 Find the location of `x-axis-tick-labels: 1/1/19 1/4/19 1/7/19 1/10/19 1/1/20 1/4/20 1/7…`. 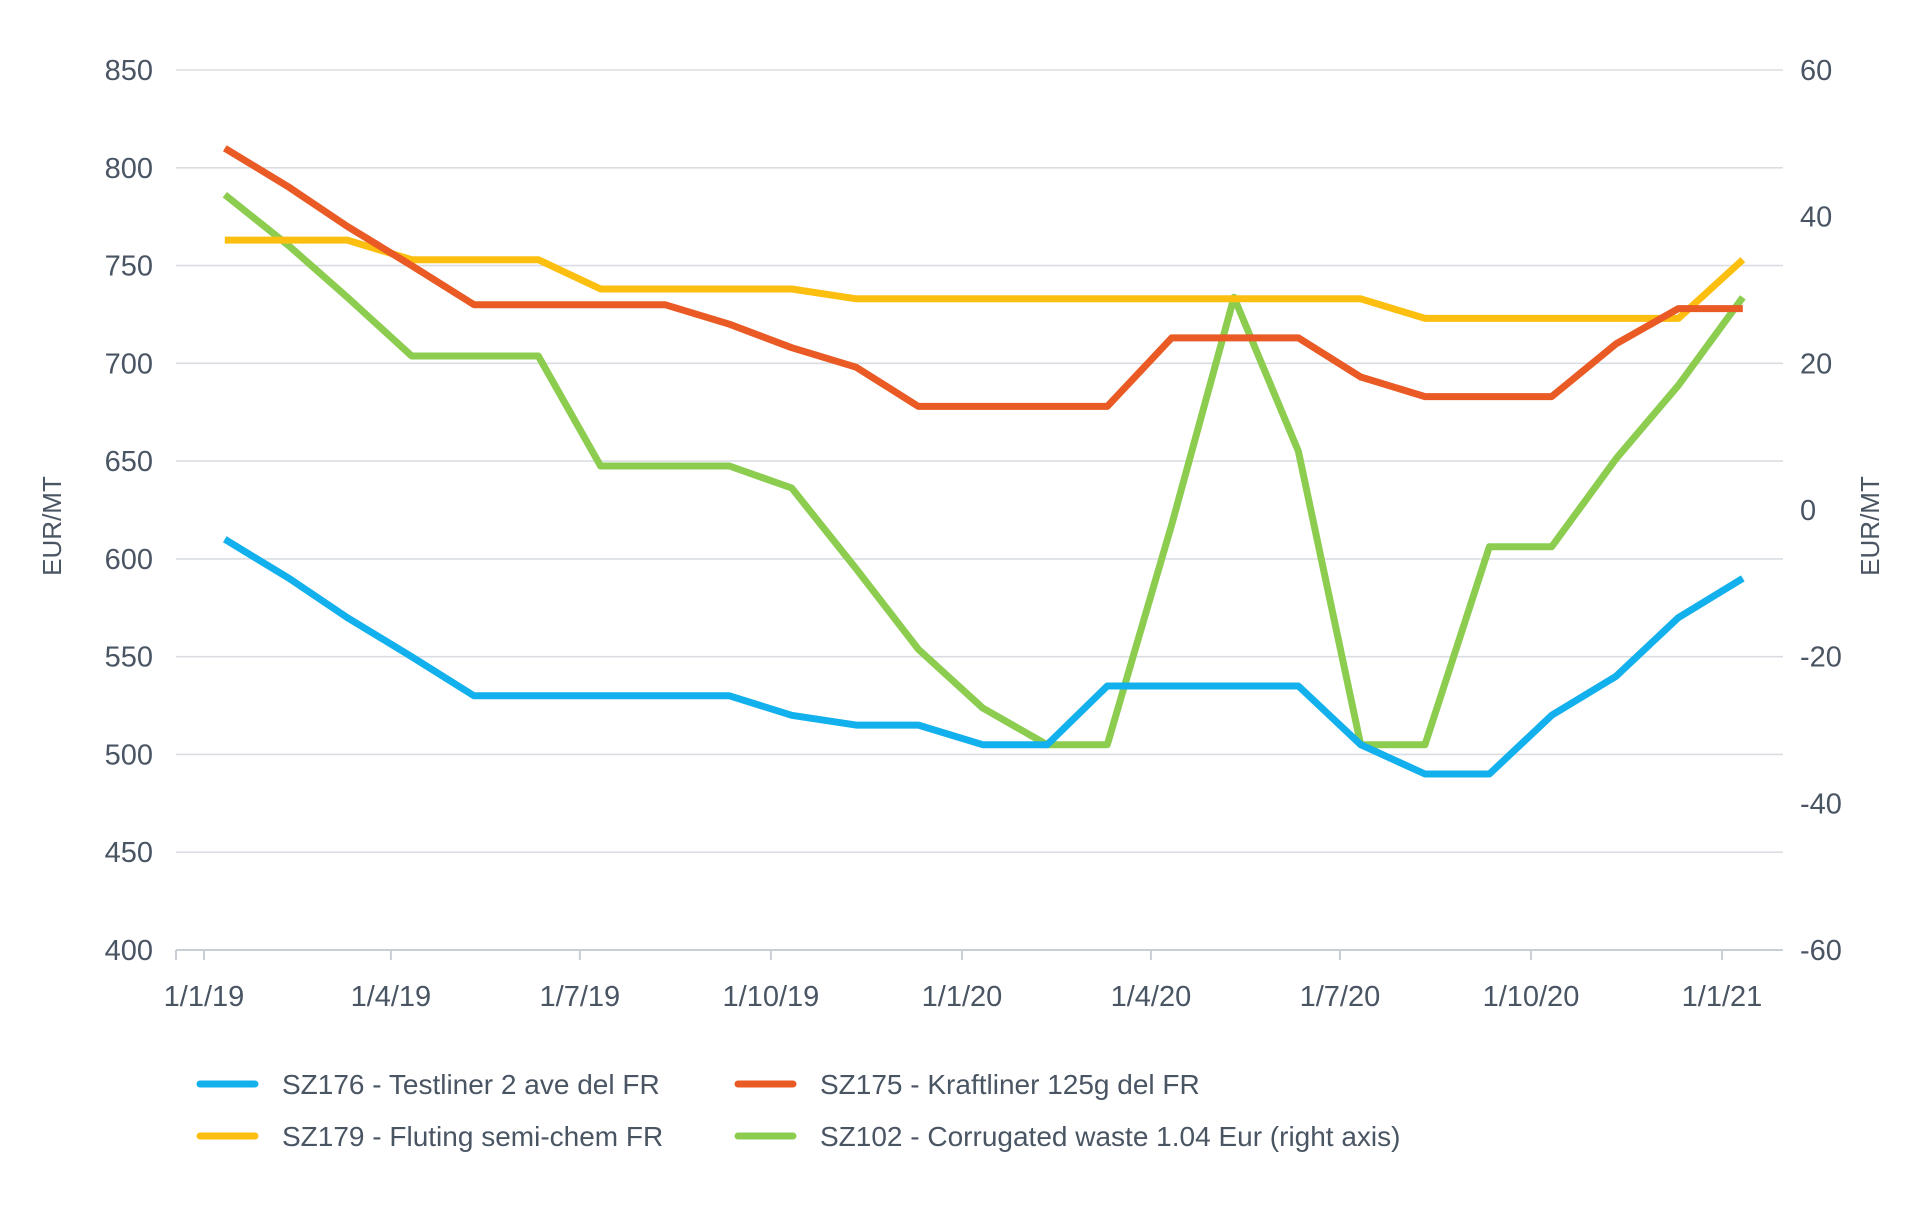

x-axis-tick-labels: 1/1/19 1/4/19 1/7/19 1/10/19 1/1/20 1/4/20 1/7… is located at coordinates (963, 997).